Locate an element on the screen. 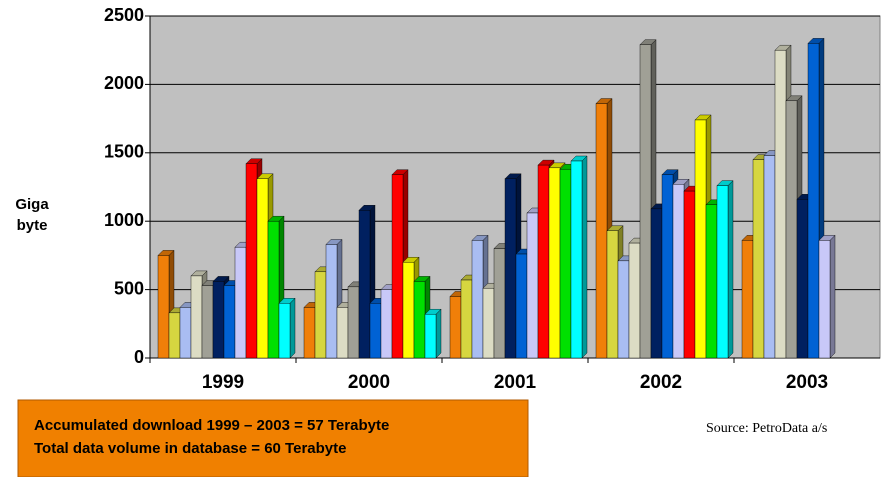 Image resolution: width=882 pixels, height=477 pixels. x-tick-label: 2003 is located at coordinates (807, 382).